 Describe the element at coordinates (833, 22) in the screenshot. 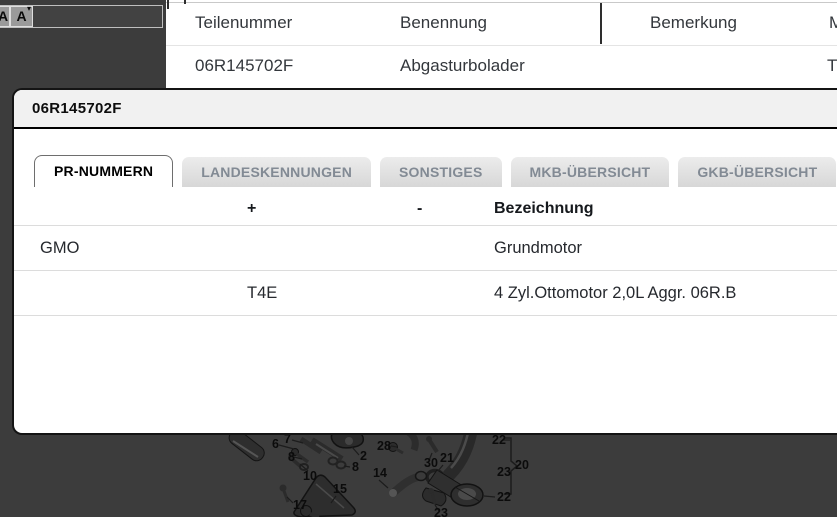

I see `column-header-m: M` at that location.